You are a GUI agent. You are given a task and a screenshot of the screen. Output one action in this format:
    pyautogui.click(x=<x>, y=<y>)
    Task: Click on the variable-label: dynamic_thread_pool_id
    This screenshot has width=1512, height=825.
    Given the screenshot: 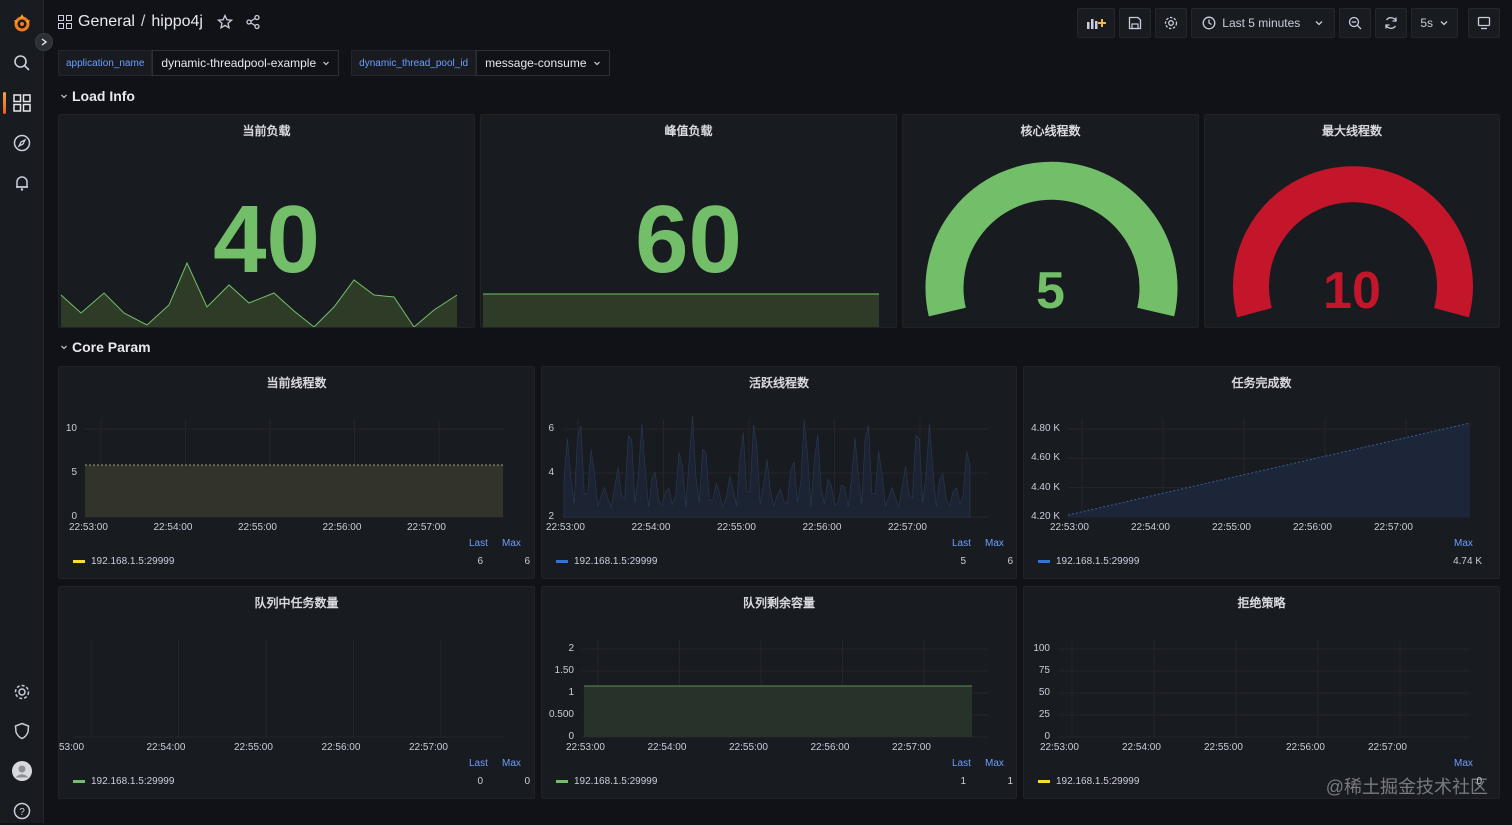 What is the action you would take?
    pyautogui.click(x=413, y=63)
    